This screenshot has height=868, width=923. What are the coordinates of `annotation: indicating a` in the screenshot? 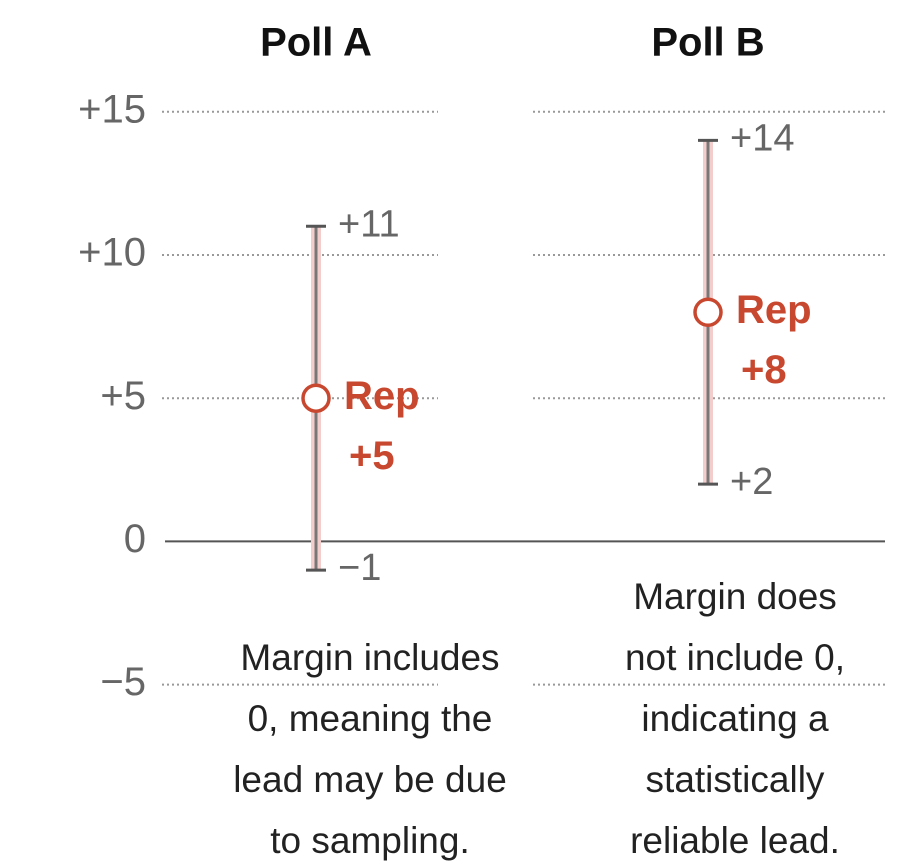 It's located at (735, 718).